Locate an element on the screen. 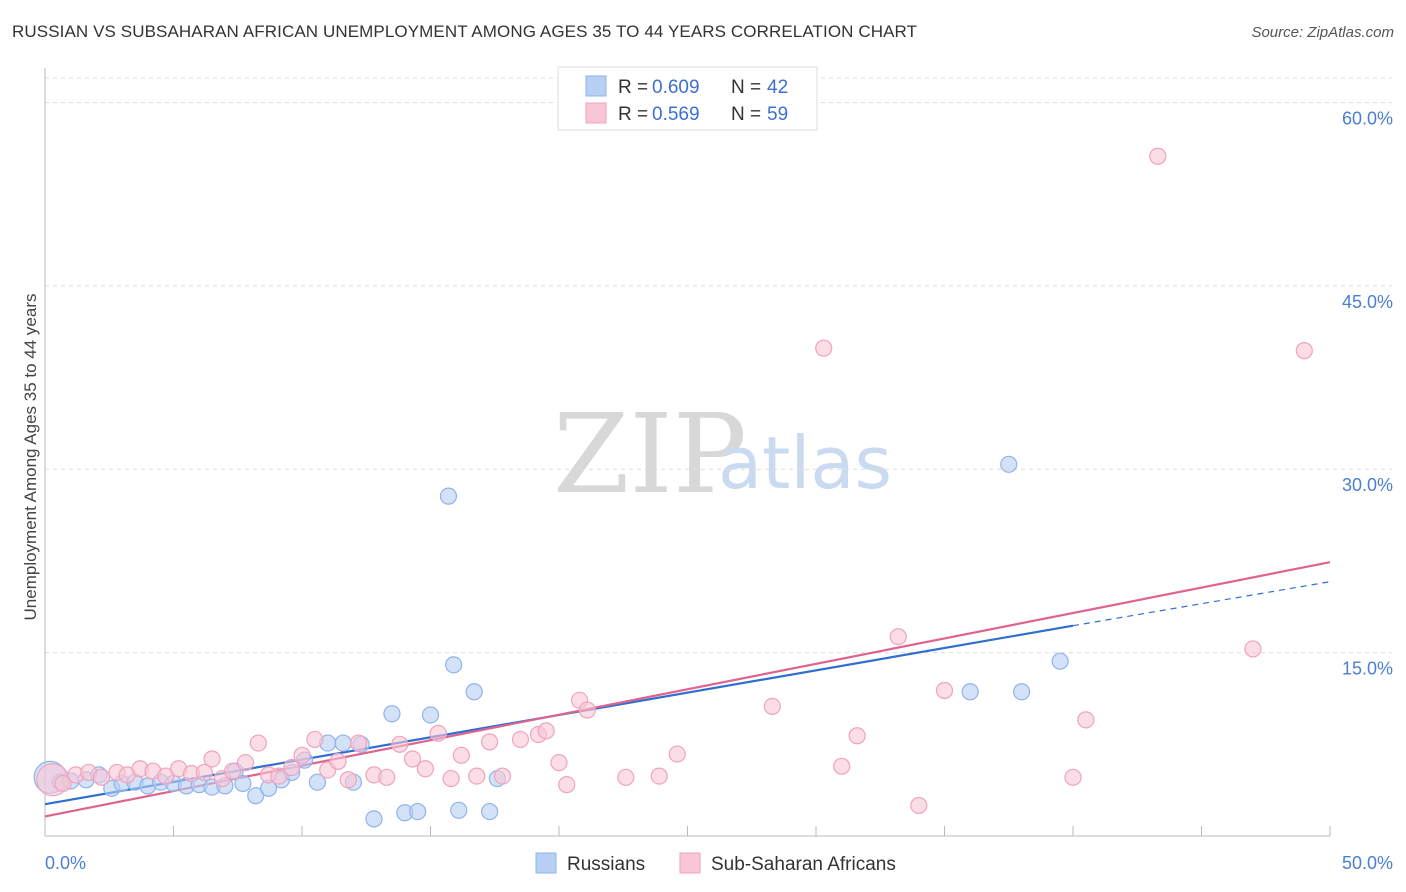 Image resolution: width=1406 pixels, height=892 pixels. series-legend: Russians Sub-Saharan Africans is located at coordinates (715, 863).